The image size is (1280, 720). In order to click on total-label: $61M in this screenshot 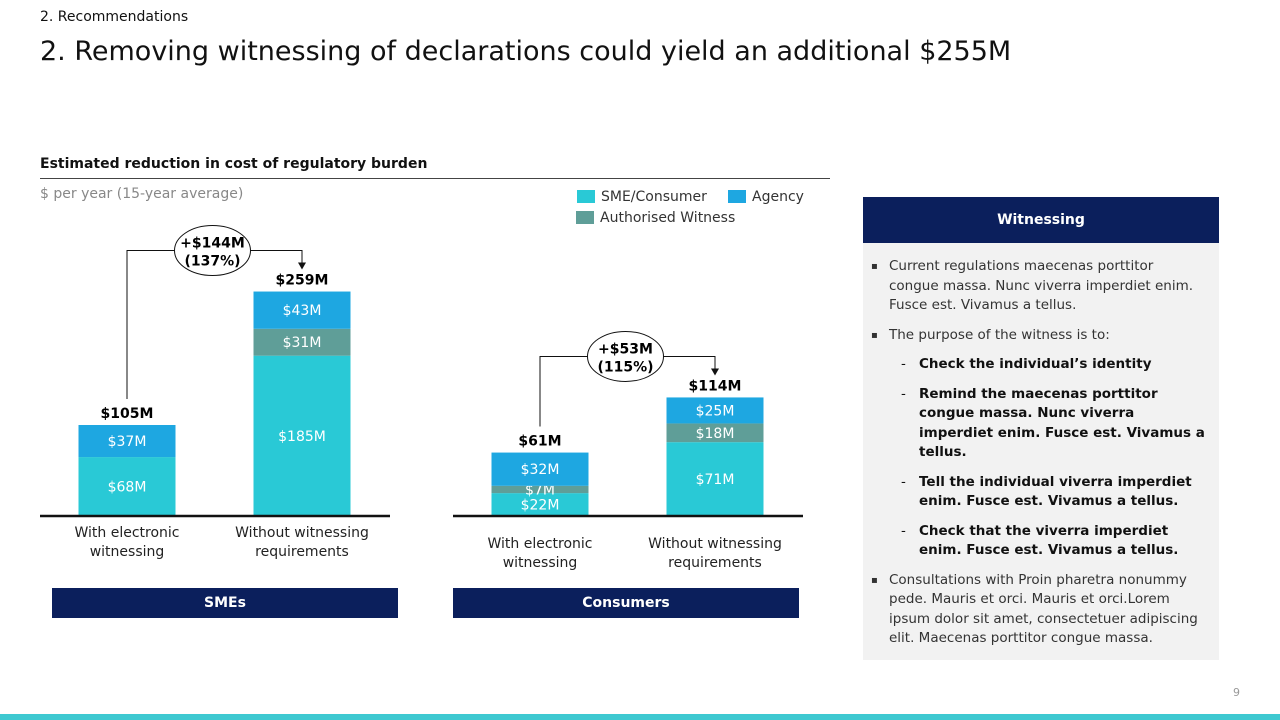, I will do `click(539, 442)`.